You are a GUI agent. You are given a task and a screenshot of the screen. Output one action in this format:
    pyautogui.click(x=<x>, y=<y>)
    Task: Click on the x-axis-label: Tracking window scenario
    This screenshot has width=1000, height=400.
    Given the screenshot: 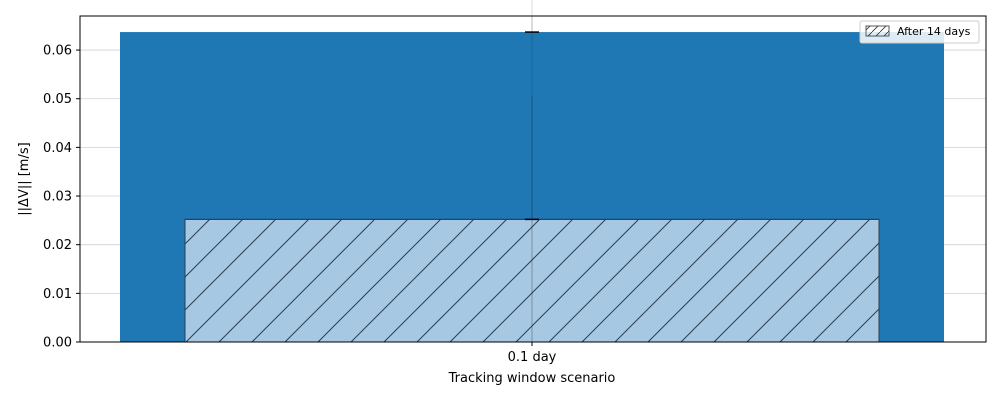 What is the action you would take?
    pyautogui.click(x=532, y=378)
    